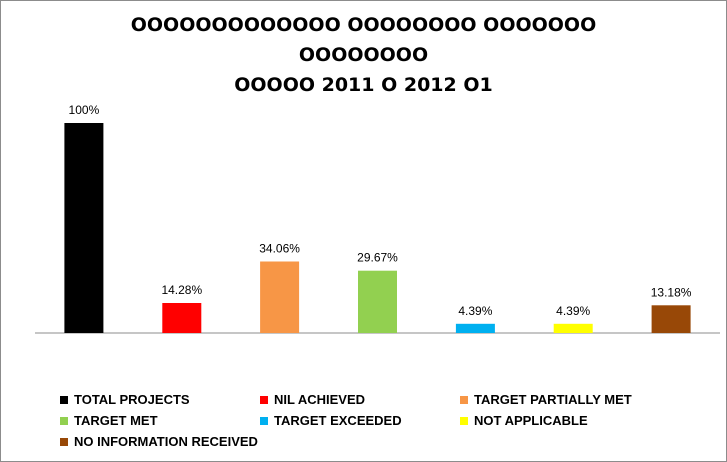  Describe the element at coordinates (475, 311) in the screenshot. I see `data-label-5: 4.39%` at that location.